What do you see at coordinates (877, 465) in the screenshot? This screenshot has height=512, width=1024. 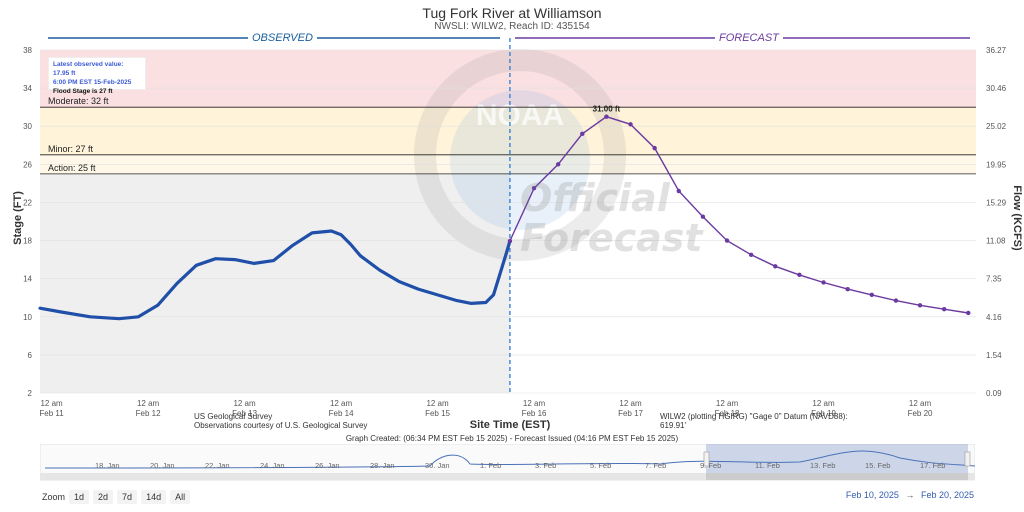 I see `navigator-date-label: 15. Feb` at bounding box center [877, 465].